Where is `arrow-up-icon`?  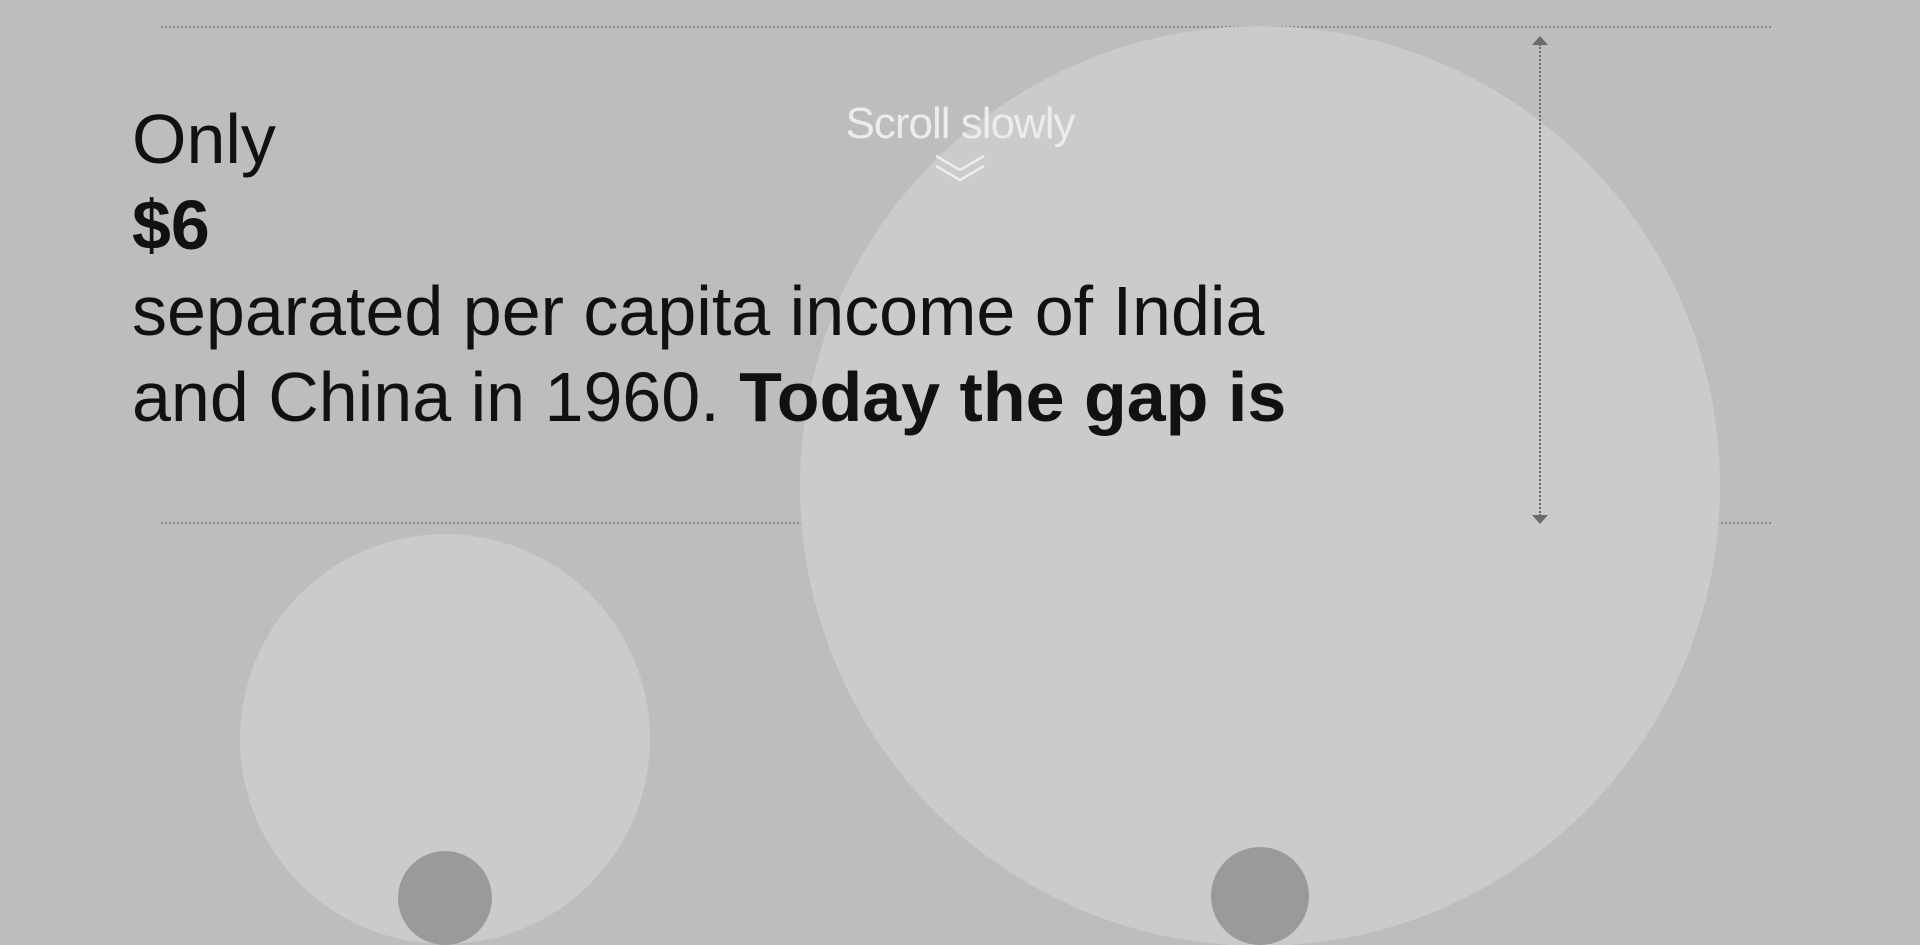 arrow-up-icon is located at coordinates (1540, 40).